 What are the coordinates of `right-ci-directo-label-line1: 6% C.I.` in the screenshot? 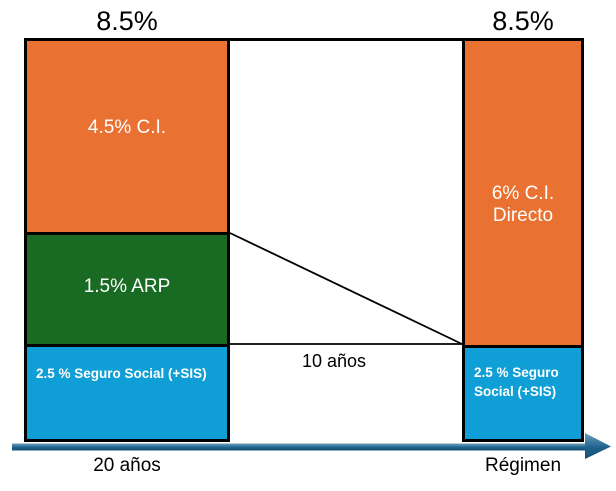 It's located at (523, 193).